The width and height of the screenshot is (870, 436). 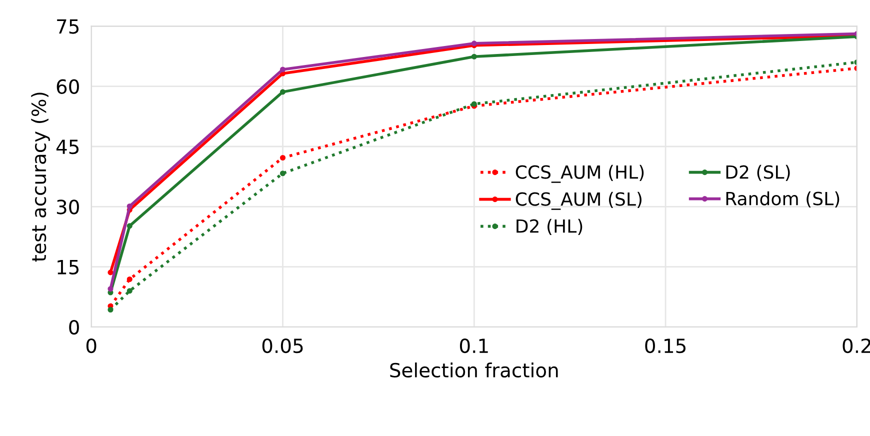 I want to click on legend-label: D2 (HL), so click(x=549, y=227).